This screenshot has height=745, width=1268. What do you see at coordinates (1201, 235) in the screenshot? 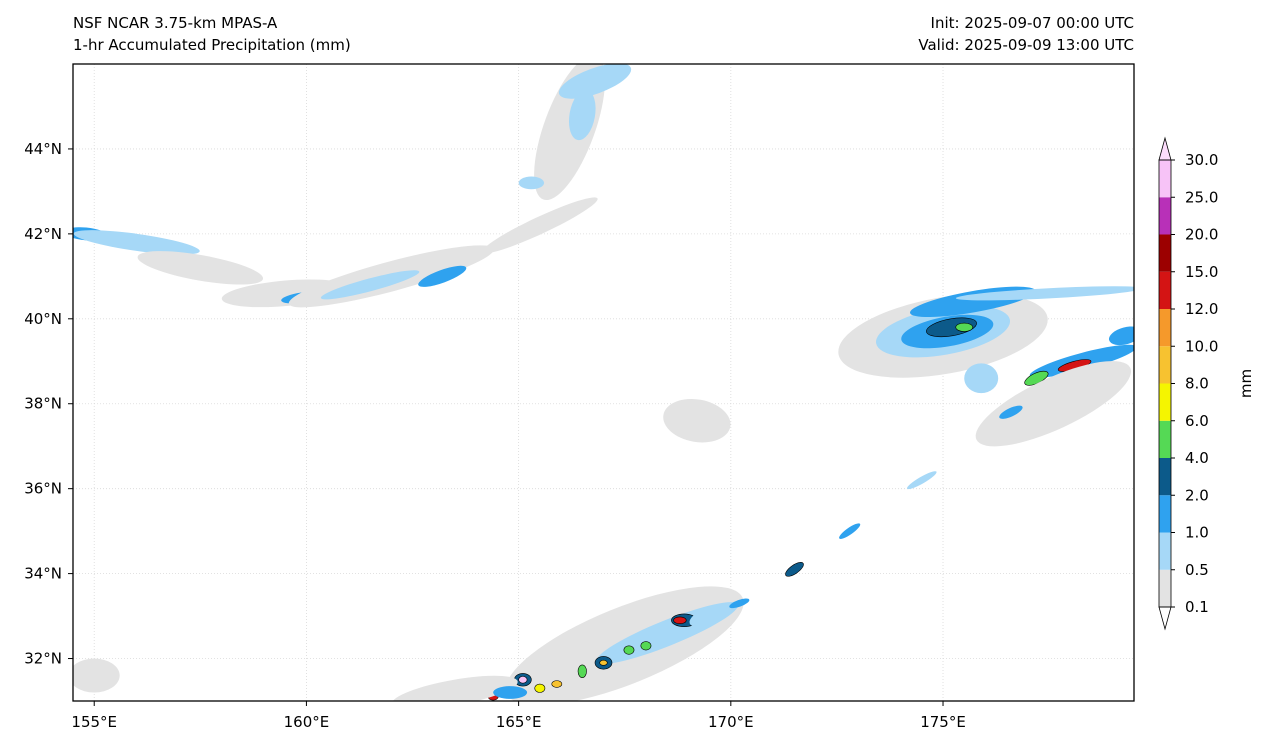
I see `colorbar-level-label: 20.0` at bounding box center [1201, 235].